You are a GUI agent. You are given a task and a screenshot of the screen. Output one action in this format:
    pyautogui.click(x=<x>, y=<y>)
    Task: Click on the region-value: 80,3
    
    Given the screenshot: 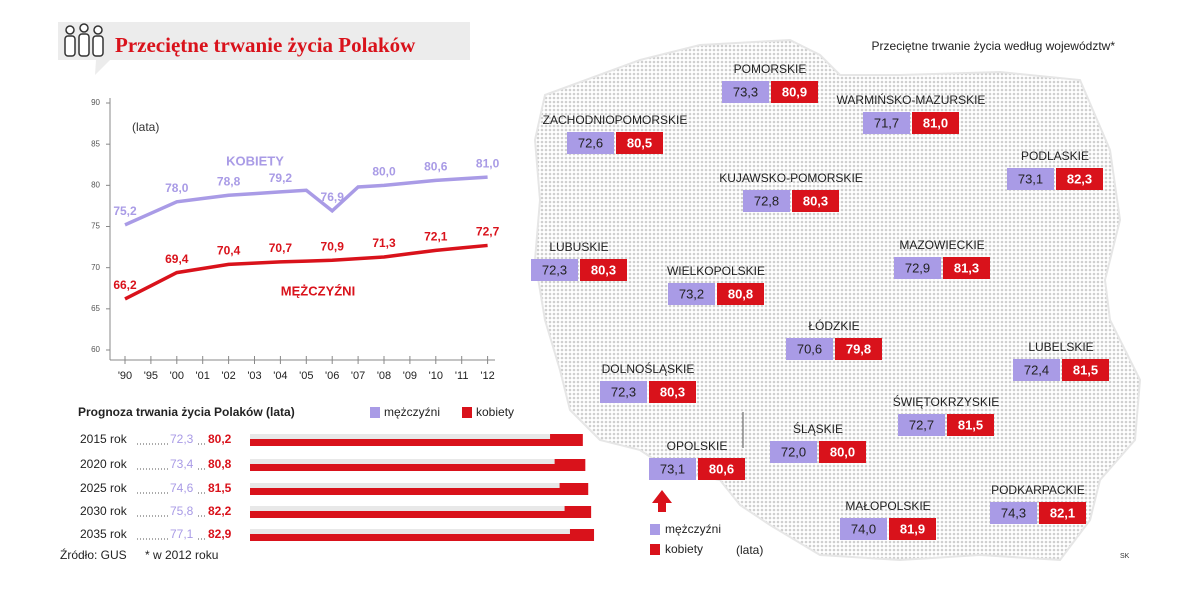 What is the action you would take?
    pyautogui.click(x=672, y=391)
    